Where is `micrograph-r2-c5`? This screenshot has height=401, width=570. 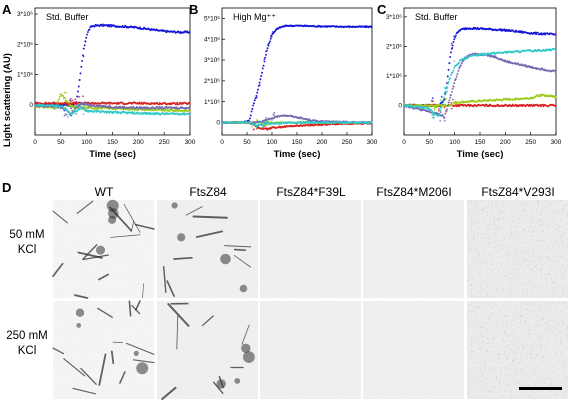
micrograph-r2-c5 is located at coordinates (517, 350).